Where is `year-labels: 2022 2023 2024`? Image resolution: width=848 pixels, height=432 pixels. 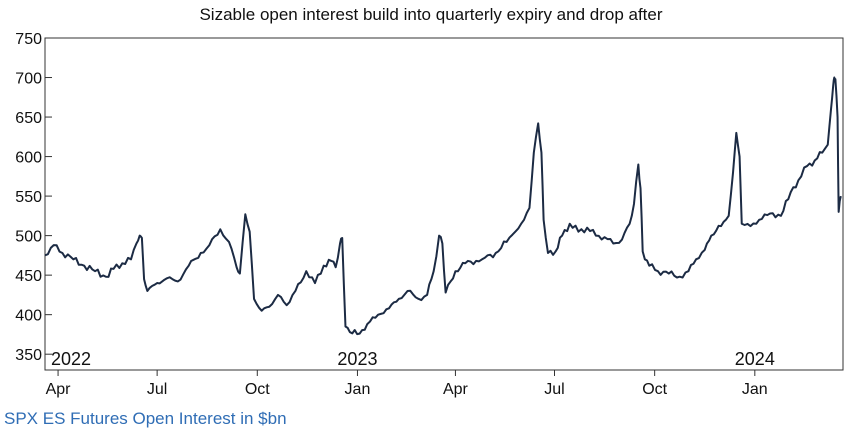 year-labels: 2022 2023 2024 is located at coordinates (413, 359).